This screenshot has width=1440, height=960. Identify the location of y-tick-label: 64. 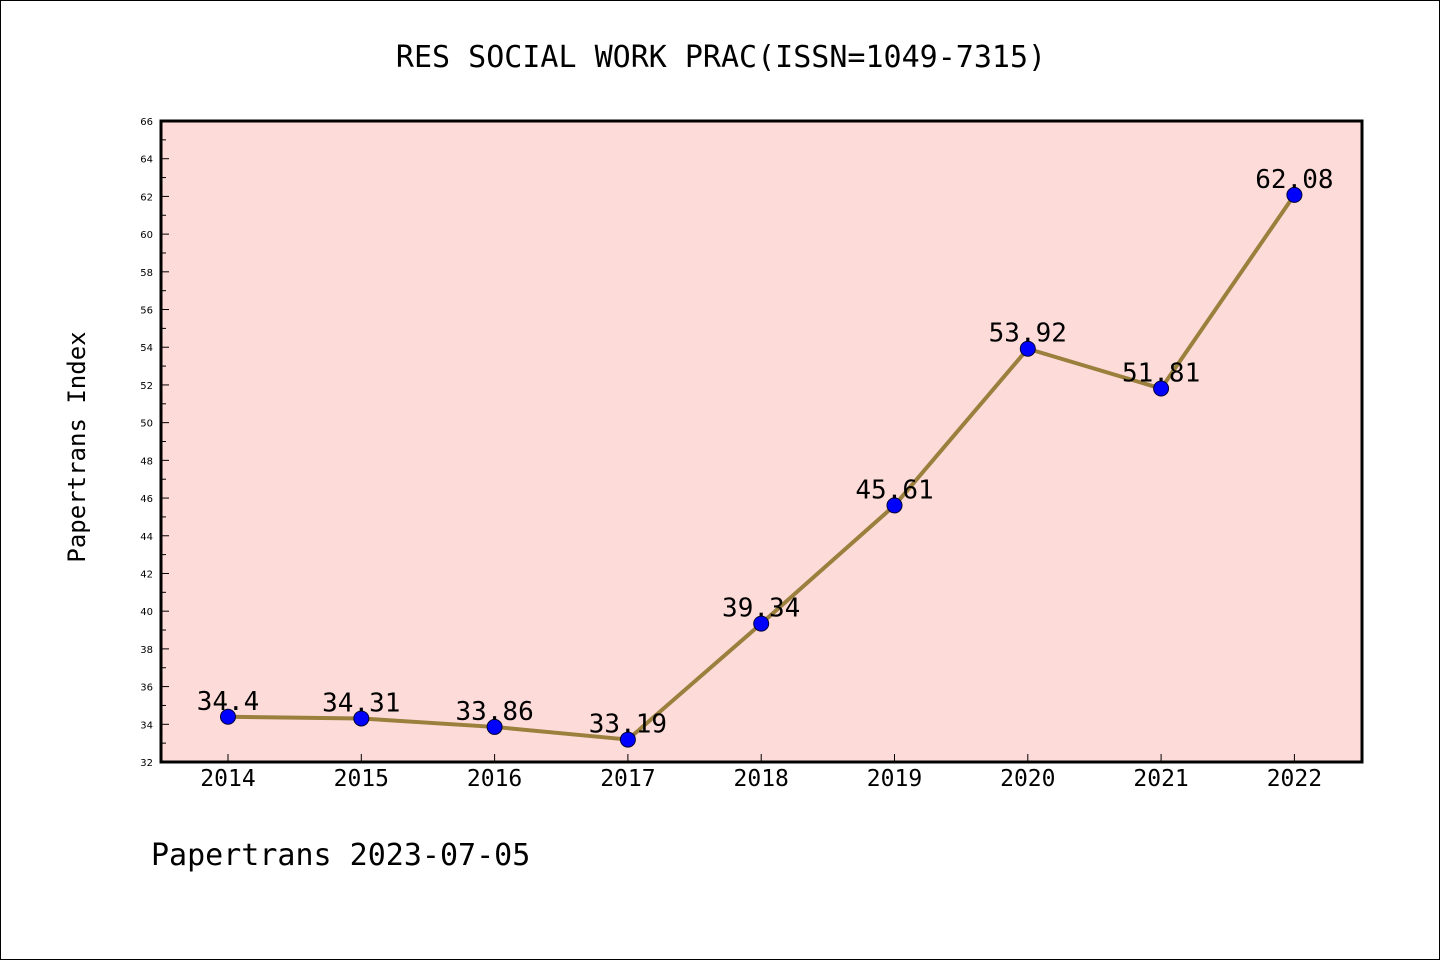
(146, 160).